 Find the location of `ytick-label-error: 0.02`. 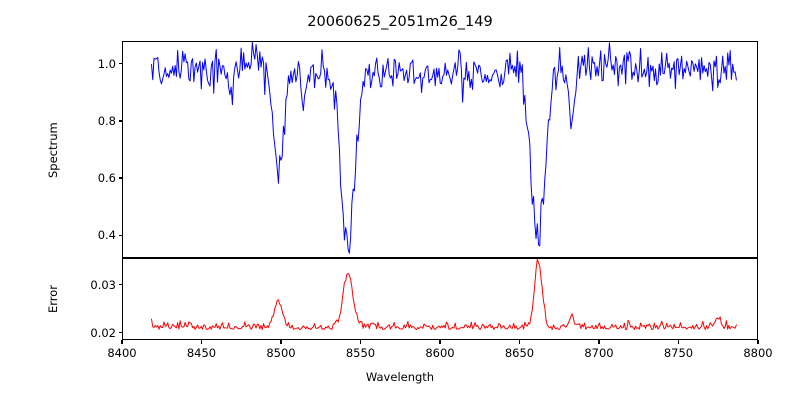

ytick-label-error: 0.02 is located at coordinates (103, 332).